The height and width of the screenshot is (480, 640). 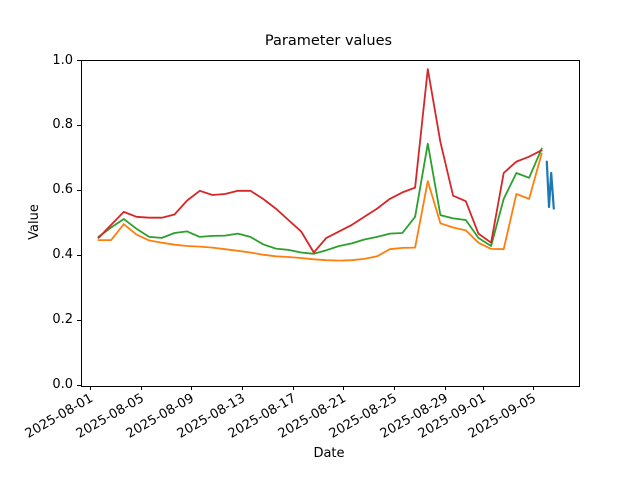 I want to click on x-axis-title: Date, so click(x=329, y=453).